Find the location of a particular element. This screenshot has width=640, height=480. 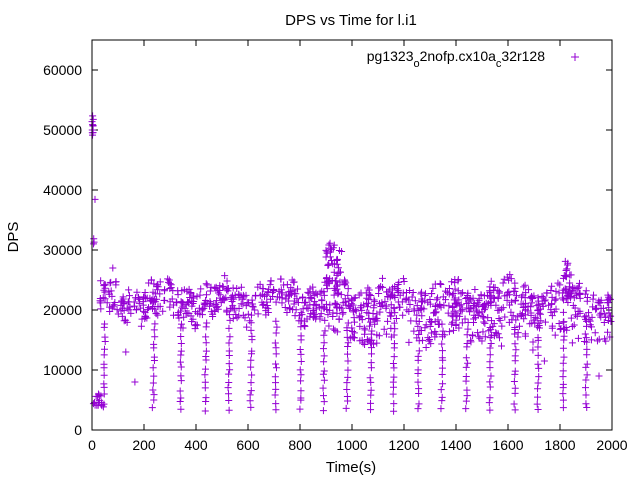

x-tick-label: 1000 is located at coordinates (351, 445).